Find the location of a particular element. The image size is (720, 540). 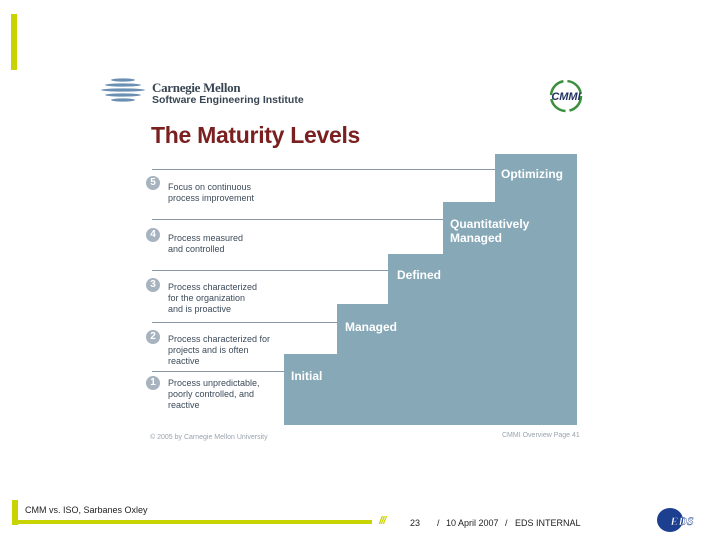

eds-logo: EDS is located at coordinates (675, 520).